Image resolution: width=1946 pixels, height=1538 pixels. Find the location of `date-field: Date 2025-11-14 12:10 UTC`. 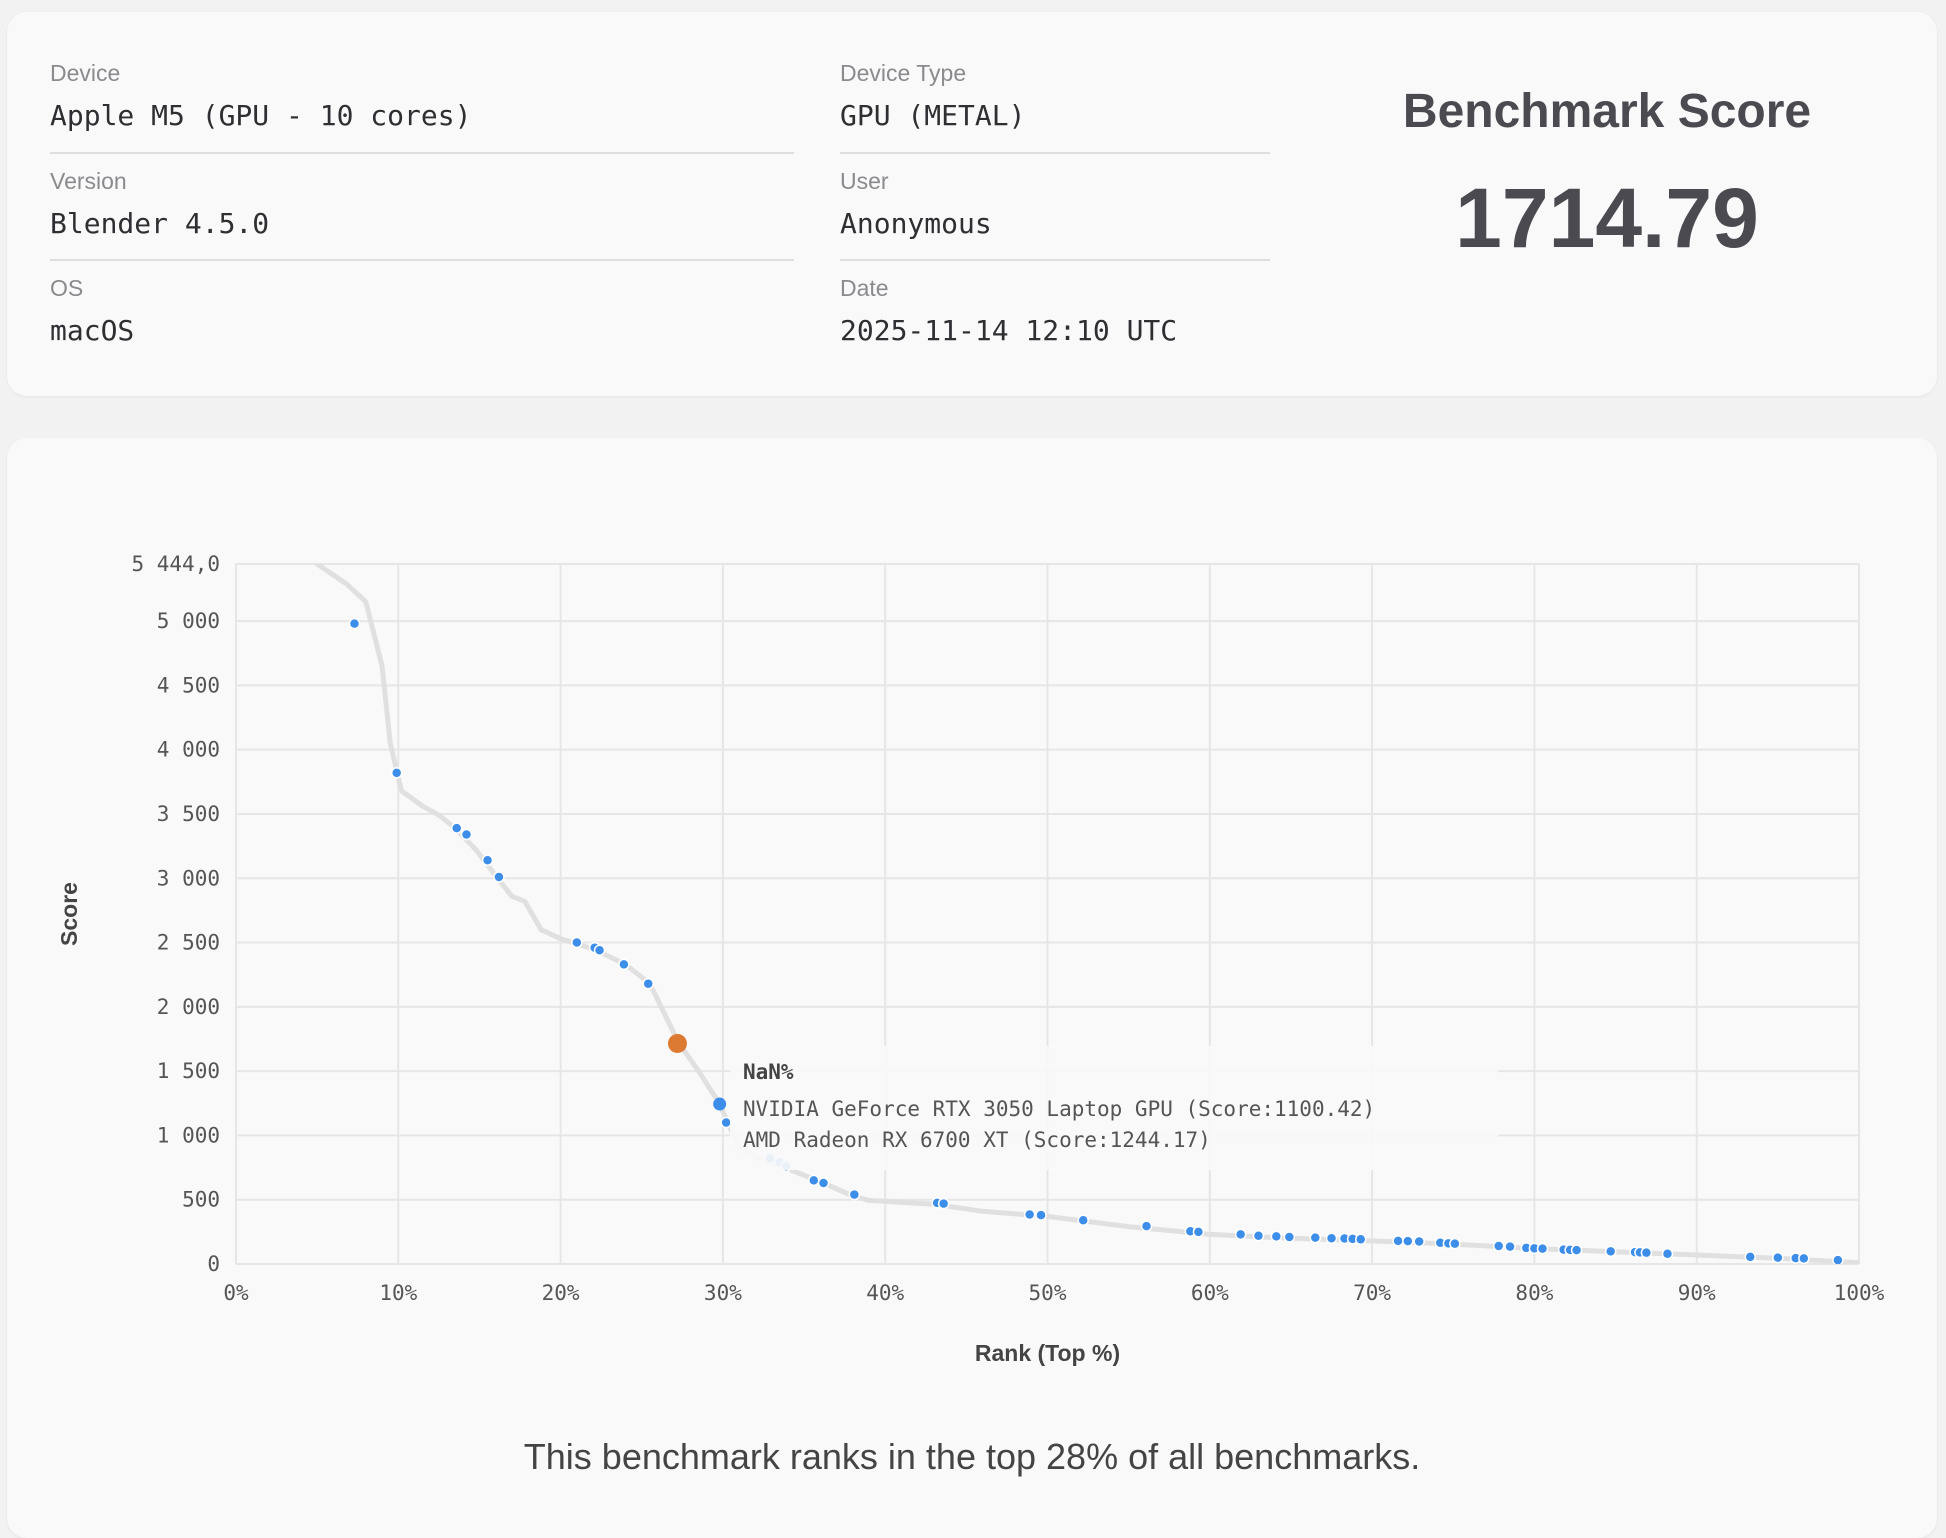

date-field: Date 2025-11-14 12:10 UTC is located at coordinates (1008, 311).